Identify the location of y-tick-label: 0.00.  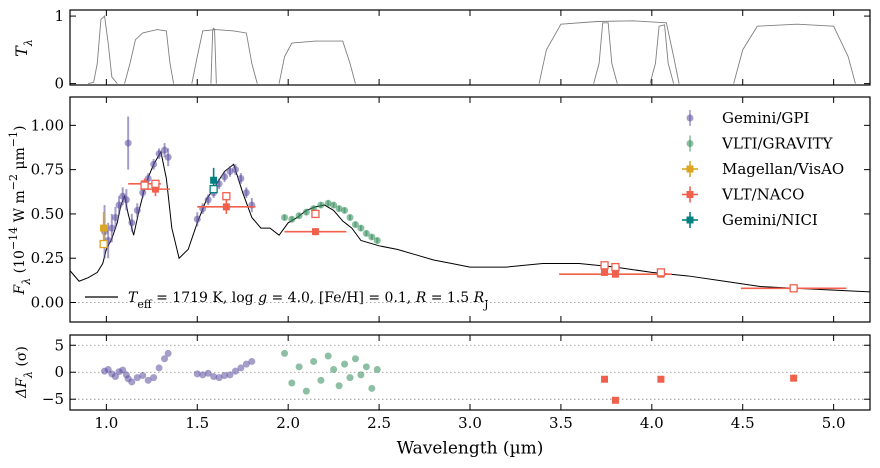
(47, 303).